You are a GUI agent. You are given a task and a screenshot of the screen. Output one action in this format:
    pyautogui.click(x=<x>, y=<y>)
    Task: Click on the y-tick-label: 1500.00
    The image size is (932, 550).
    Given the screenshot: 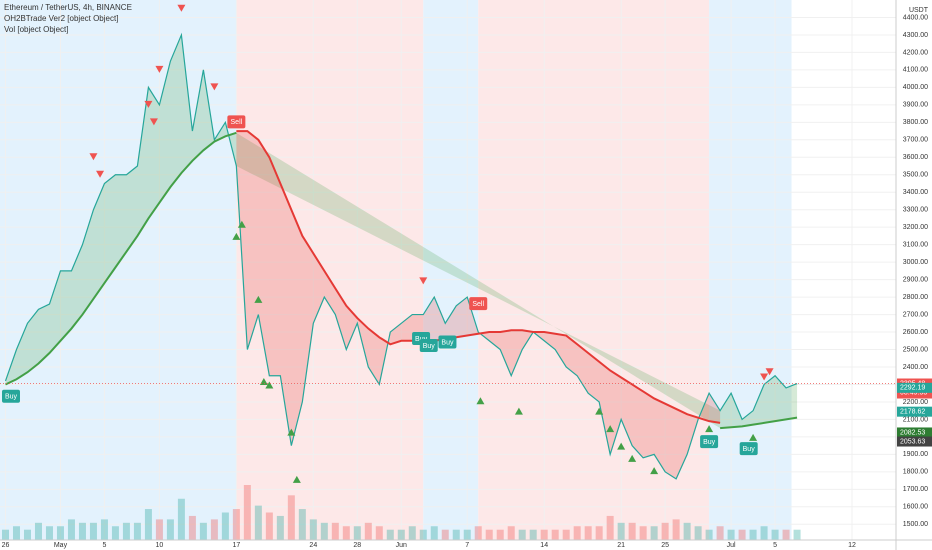 What is the action you would take?
    pyautogui.click(x=915, y=524)
    